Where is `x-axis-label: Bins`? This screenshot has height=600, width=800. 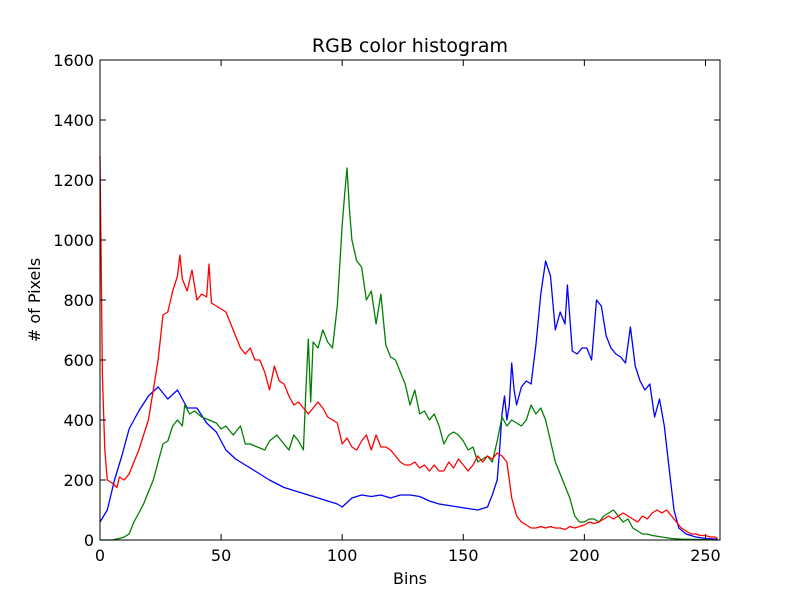 x-axis-label: Bins is located at coordinates (410, 578).